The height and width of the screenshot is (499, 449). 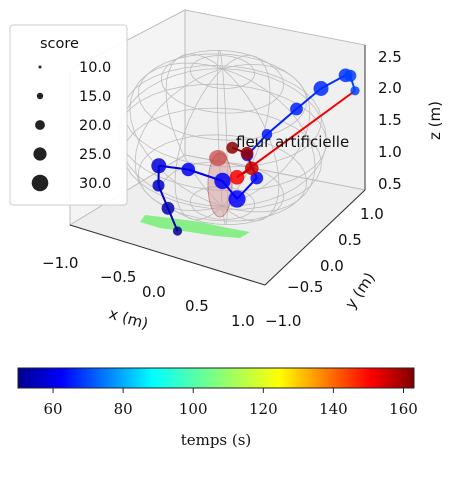 I want to click on colorbar-tick-label: 140, so click(x=333, y=409).